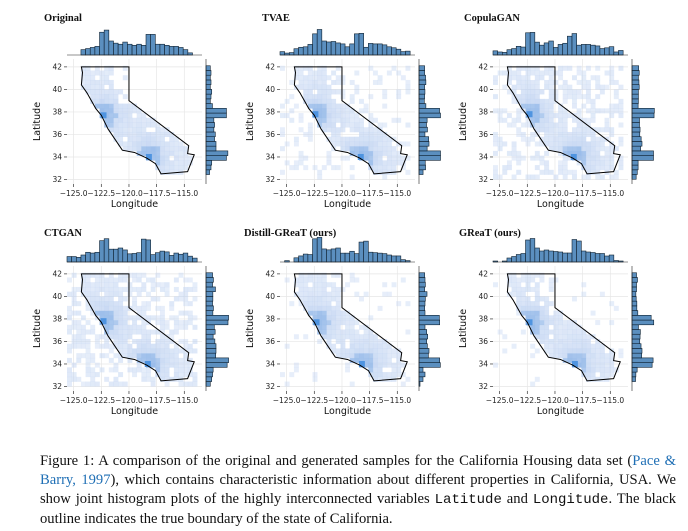  I want to click on panel-title: Distill-GReaT (ours), so click(290, 233).